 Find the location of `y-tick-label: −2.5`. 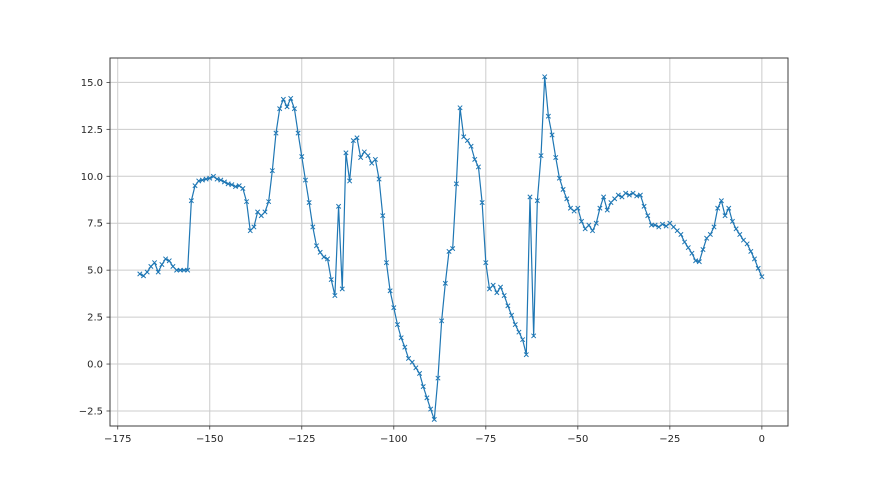

y-tick-label: −2.5 is located at coordinates (91, 411).